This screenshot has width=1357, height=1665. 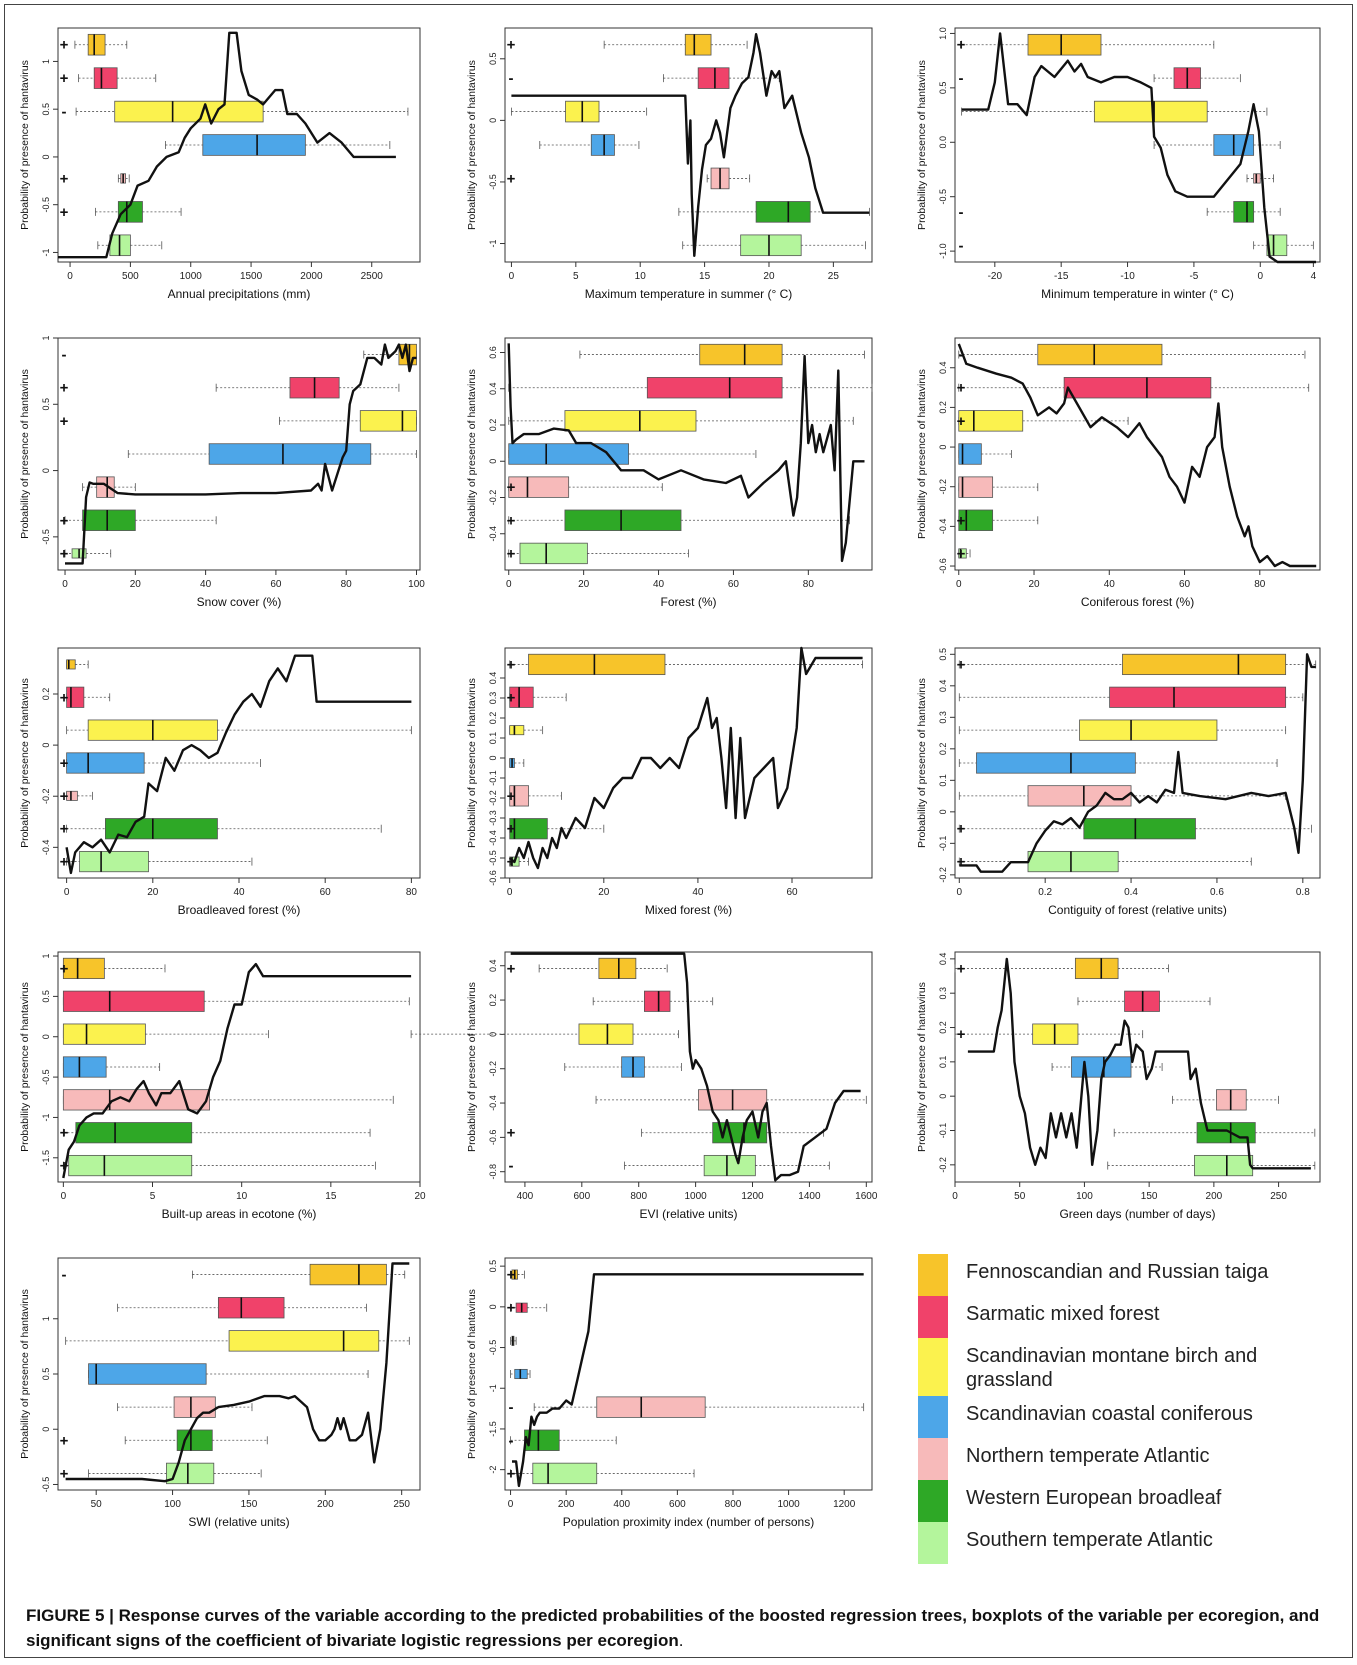 I want to click on y-tick-label: 1.0, so click(x=943, y=33).